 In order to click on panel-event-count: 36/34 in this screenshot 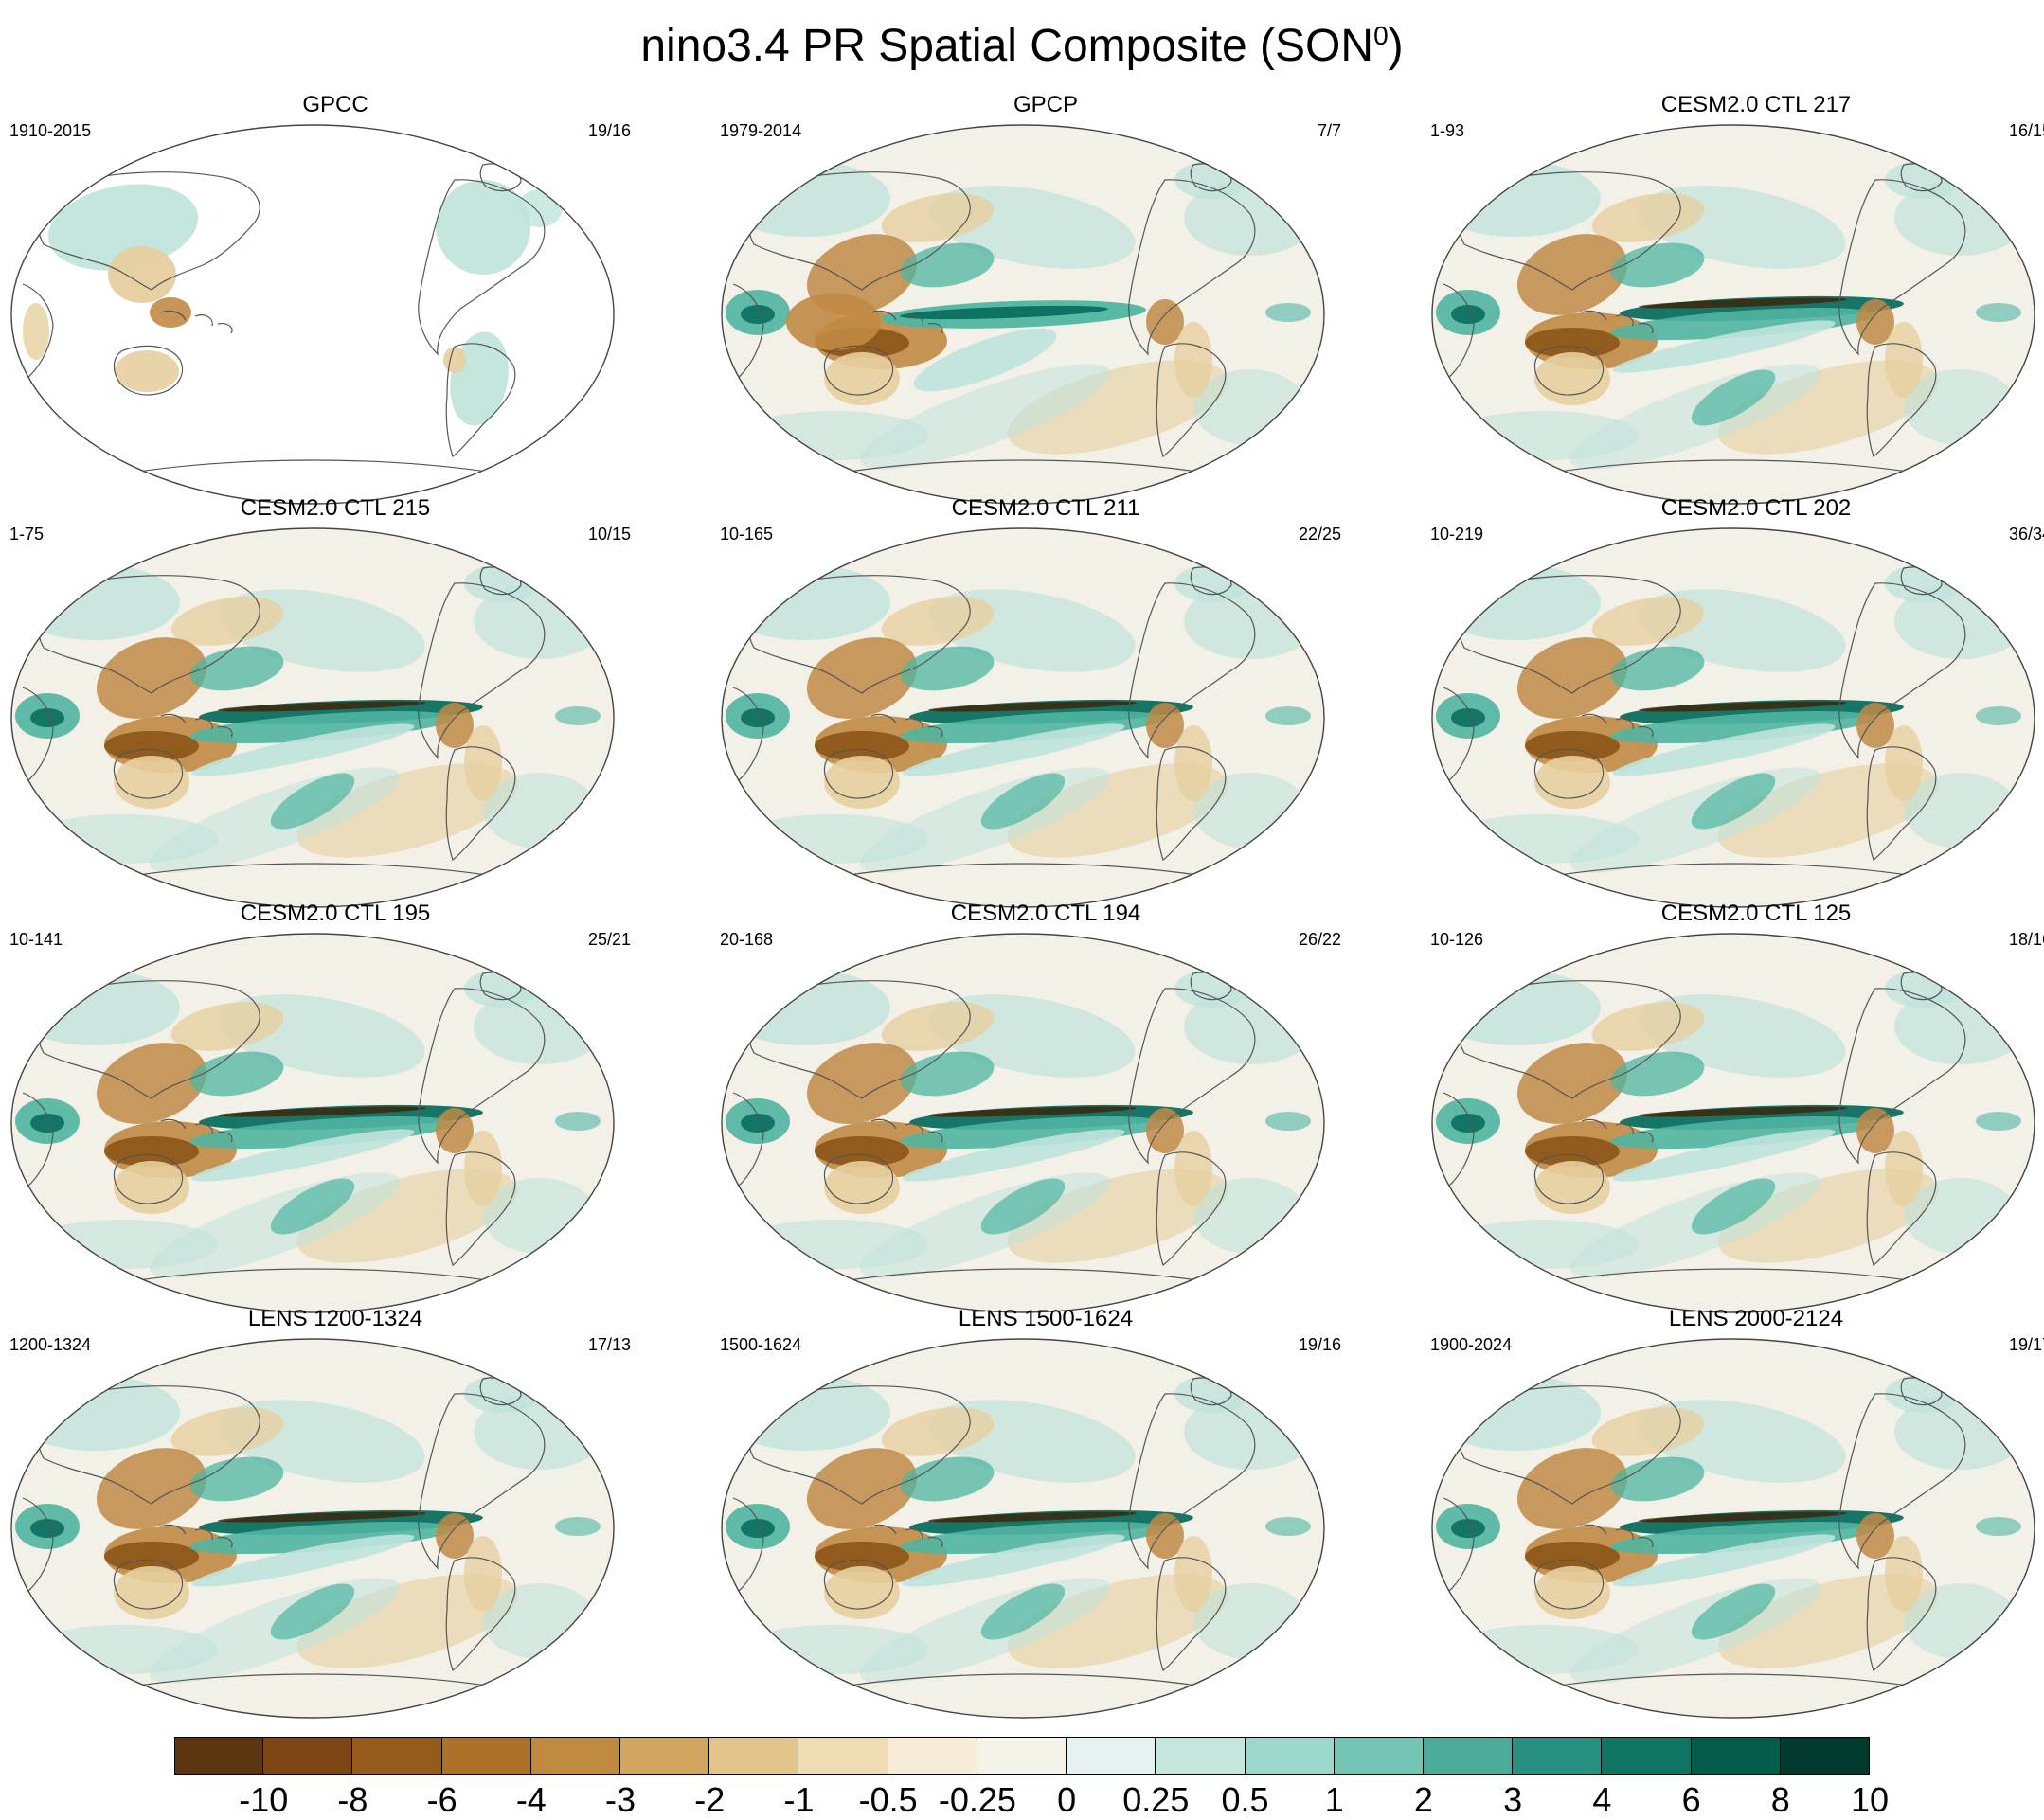, I will do `click(2026, 534)`.